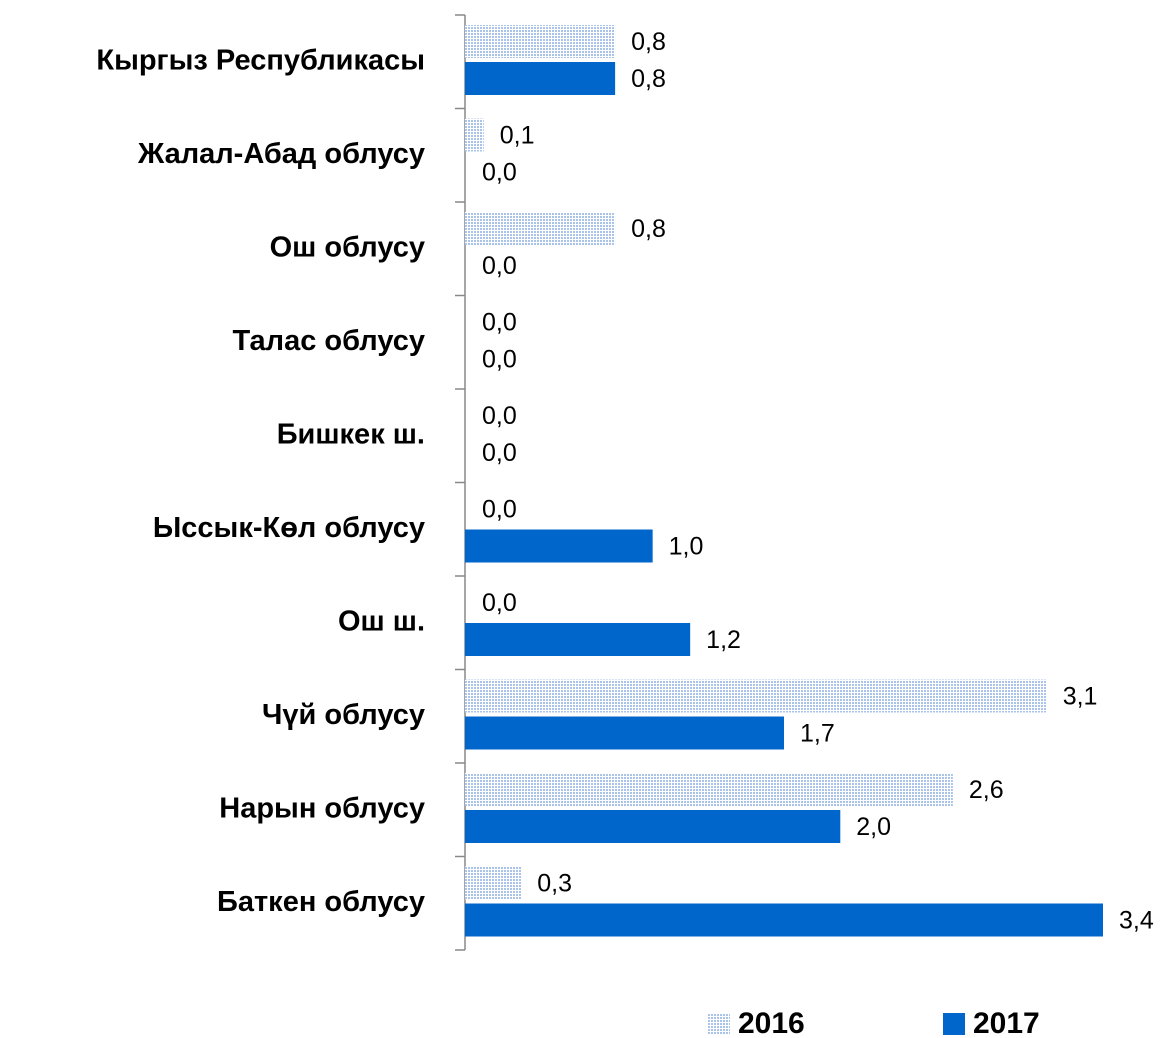 Image resolution: width=1170 pixels, height=1038 pixels. Describe the element at coordinates (1006, 1022) in the screenshot. I see `legend-label: 2017` at that location.